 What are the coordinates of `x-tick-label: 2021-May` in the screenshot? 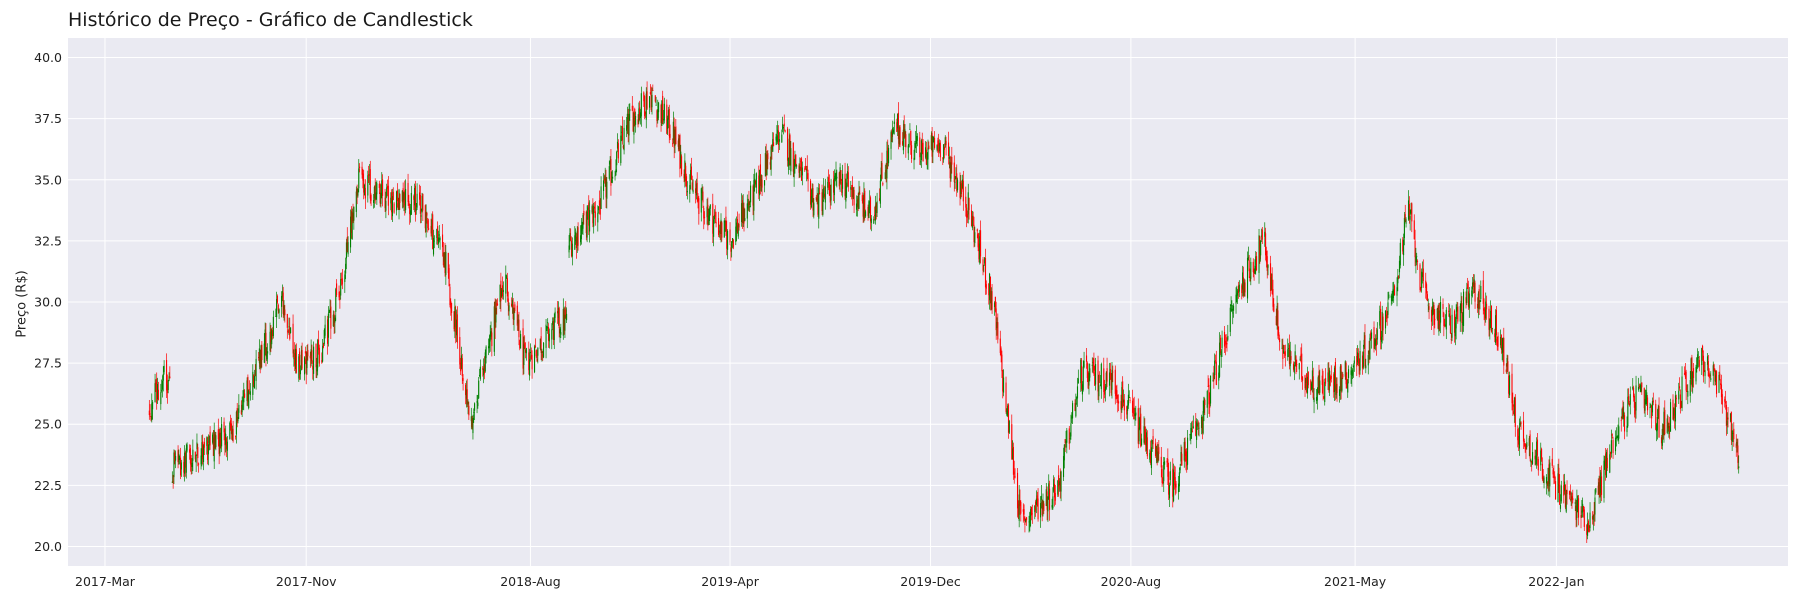 It's located at (1355, 581).